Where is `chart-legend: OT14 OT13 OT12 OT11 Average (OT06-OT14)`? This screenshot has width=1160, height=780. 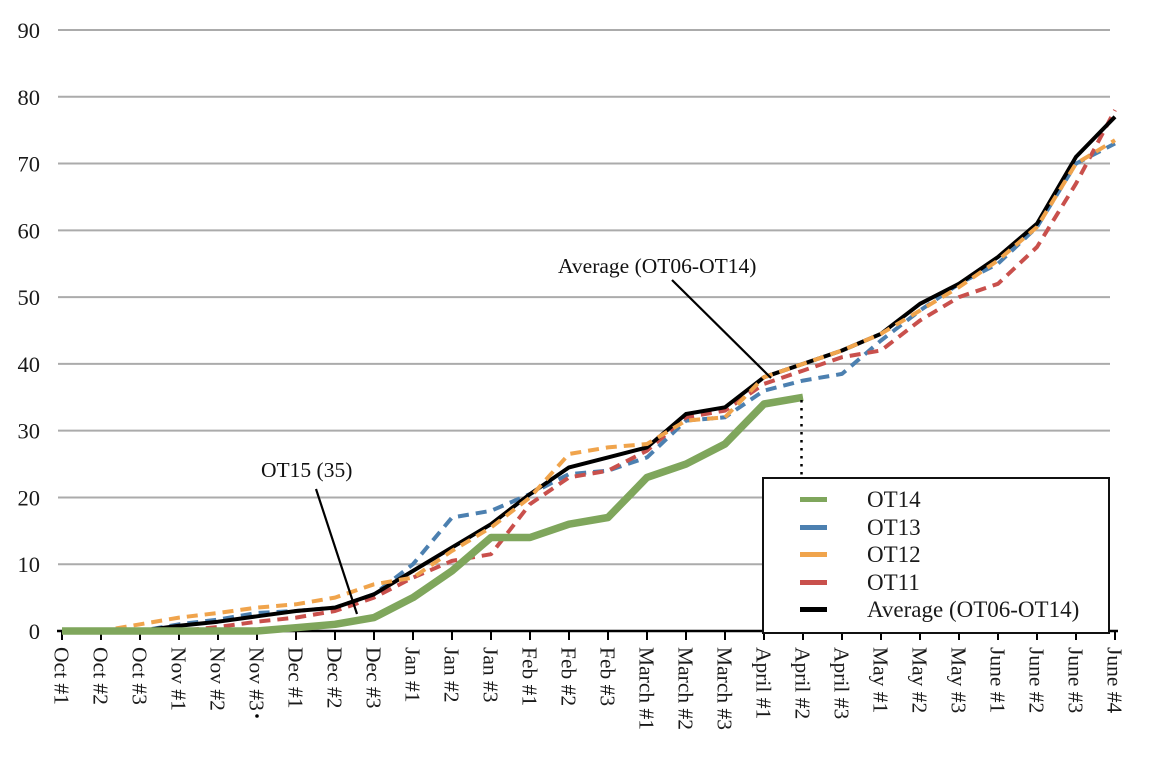 chart-legend: OT14 OT13 OT12 OT11 Average (OT06-OT14) is located at coordinates (936, 555).